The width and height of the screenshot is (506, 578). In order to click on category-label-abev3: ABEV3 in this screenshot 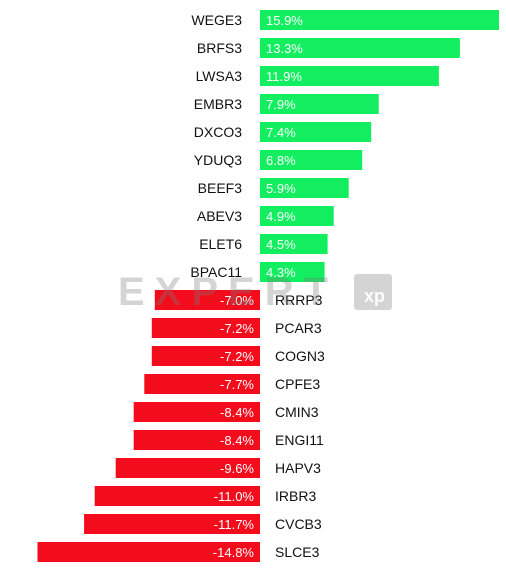, I will do `click(219, 216)`.